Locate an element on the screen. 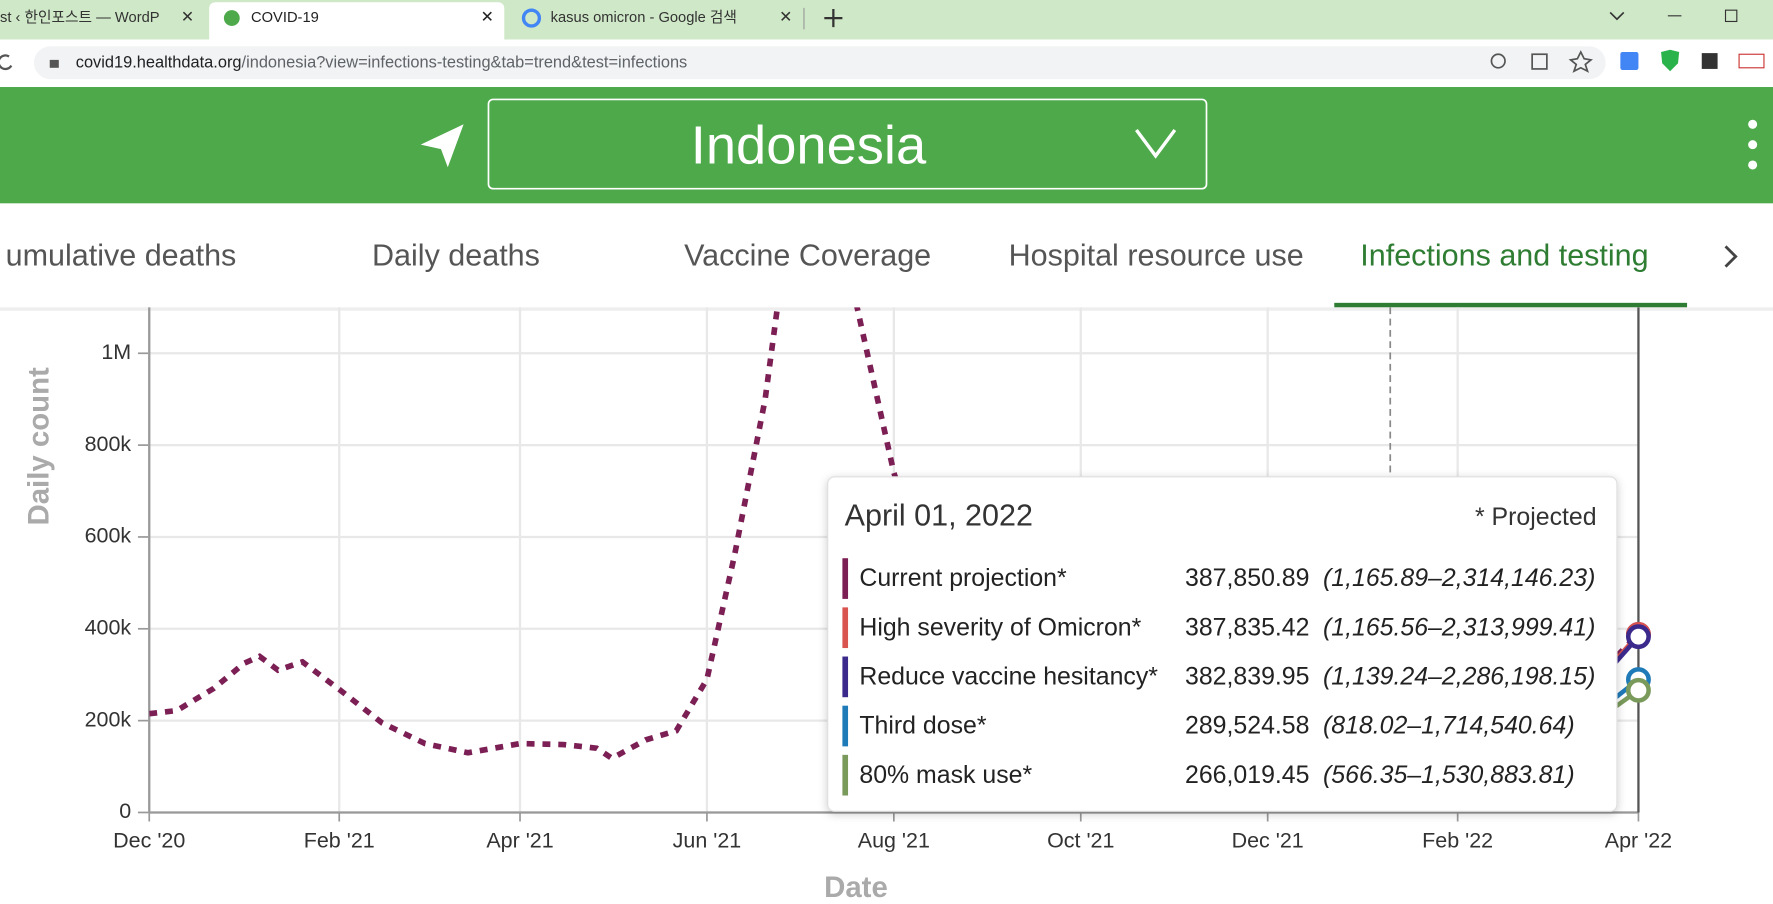 The height and width of the screenshot is (904, 1773). tooltip-value: 387,850.89 is located at coordinates (1247, 578).